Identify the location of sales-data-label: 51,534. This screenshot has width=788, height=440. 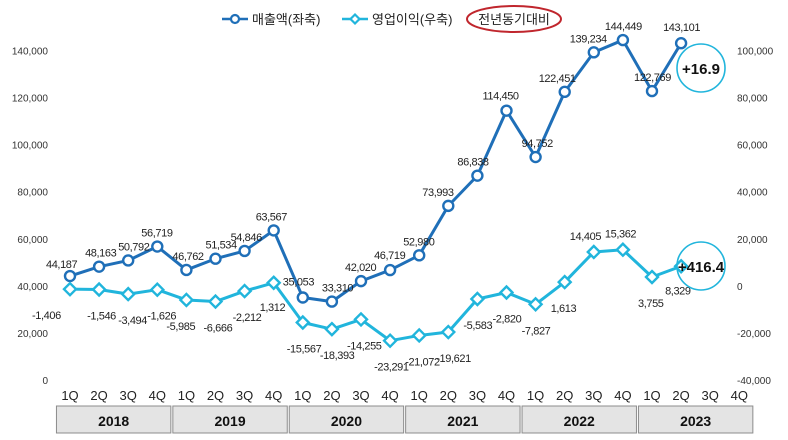
(222, 246).